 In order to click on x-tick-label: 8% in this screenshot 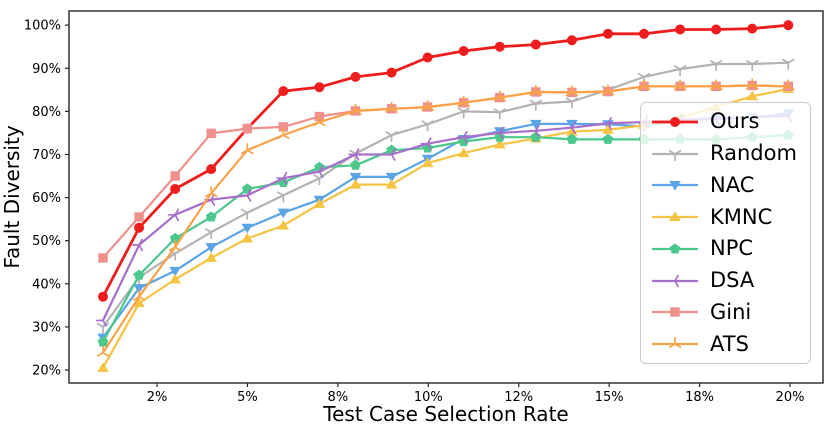, I will do `click(338, 397)`.